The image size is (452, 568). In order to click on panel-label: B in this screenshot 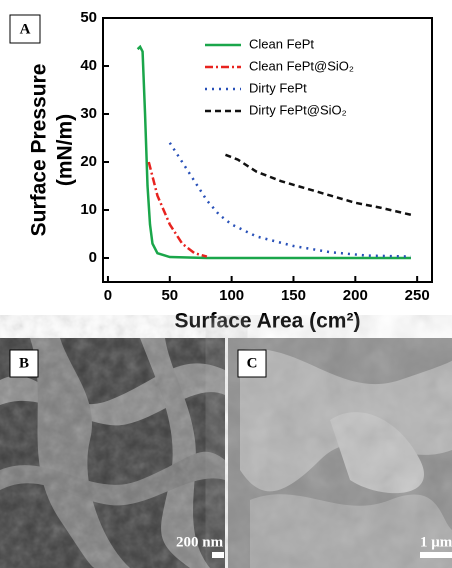, I will do `click(24, 363)`.